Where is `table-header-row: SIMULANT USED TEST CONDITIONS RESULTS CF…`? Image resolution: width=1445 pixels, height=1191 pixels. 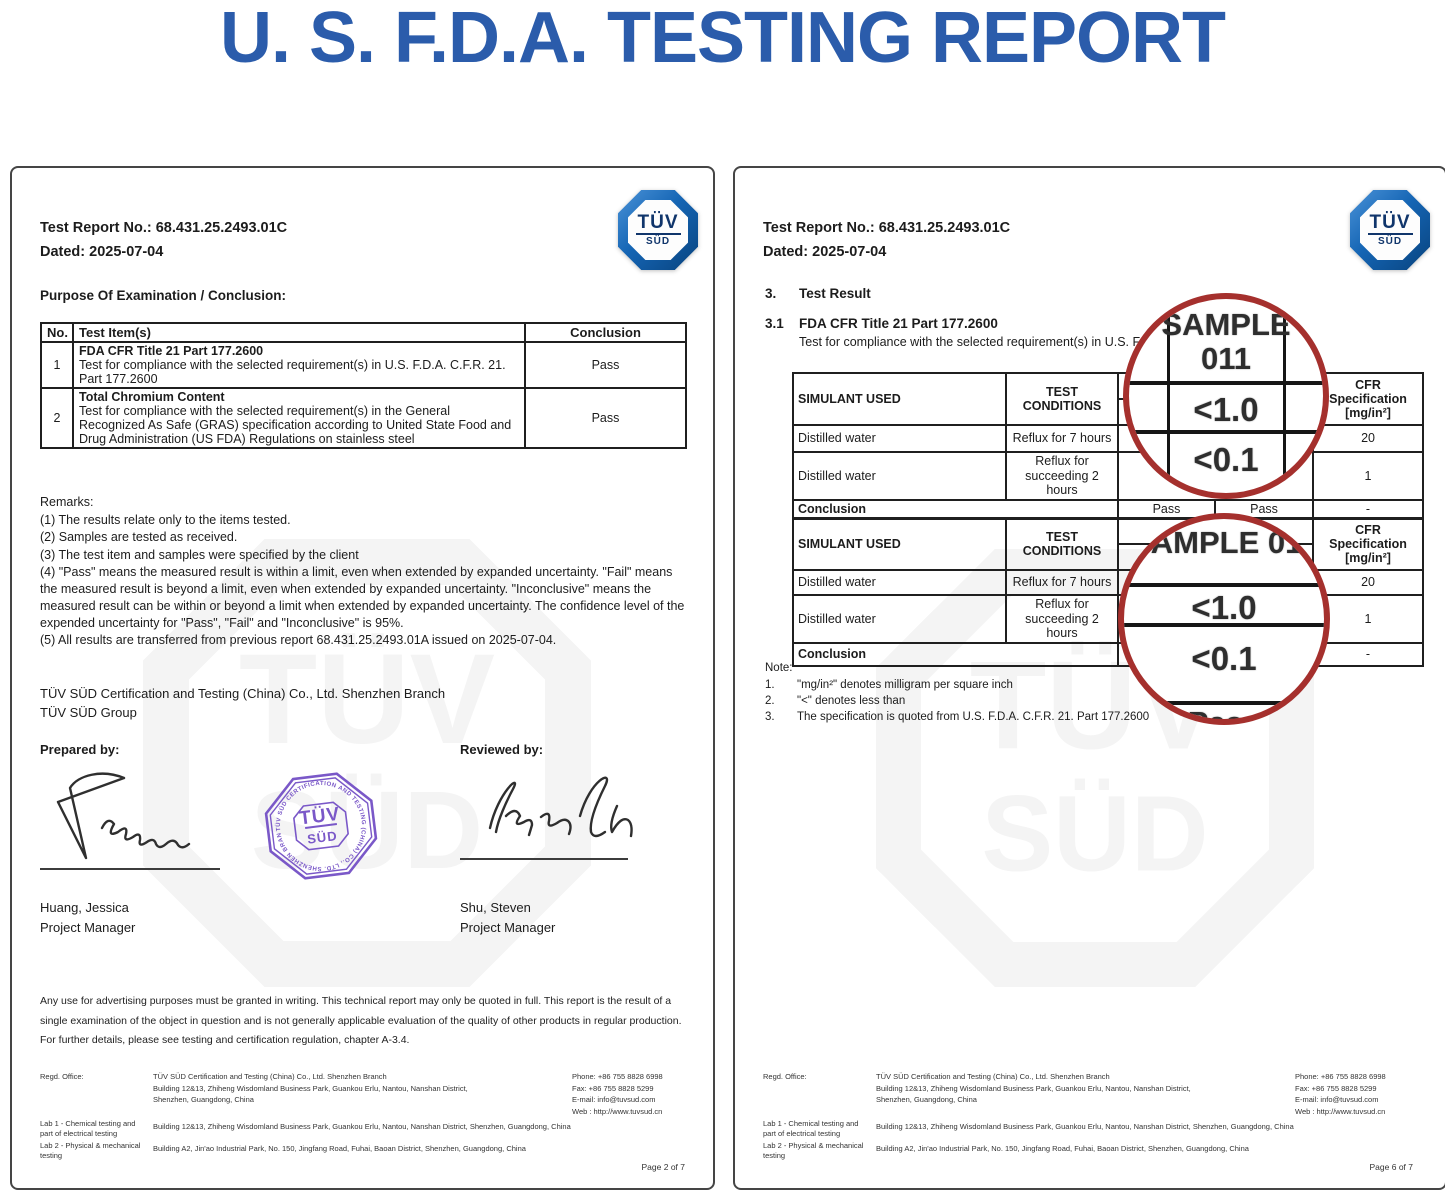 table-header-row: SIMULANT USED TEST CONDITIONS RESULTS CF… is located at coordinates (1108, 544).